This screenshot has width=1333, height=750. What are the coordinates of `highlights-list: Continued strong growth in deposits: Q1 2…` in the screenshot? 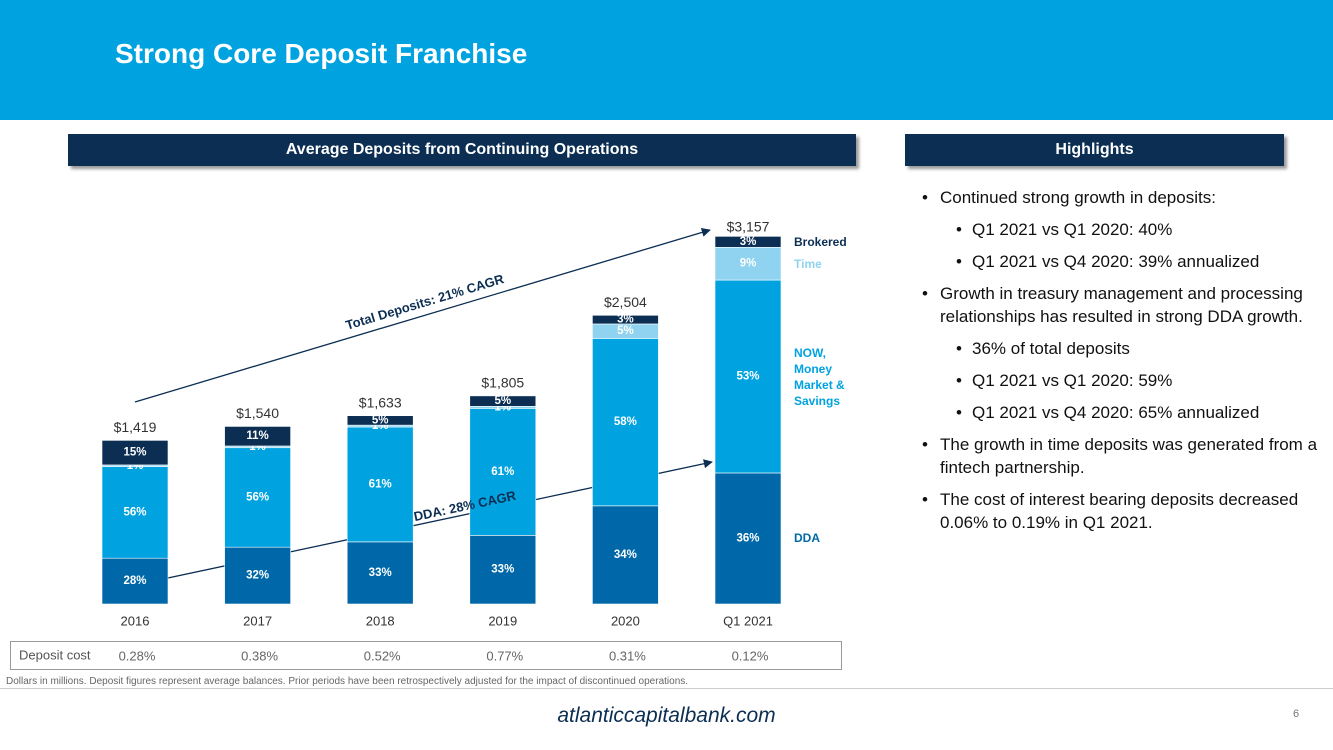 It's located at (1118, 364).